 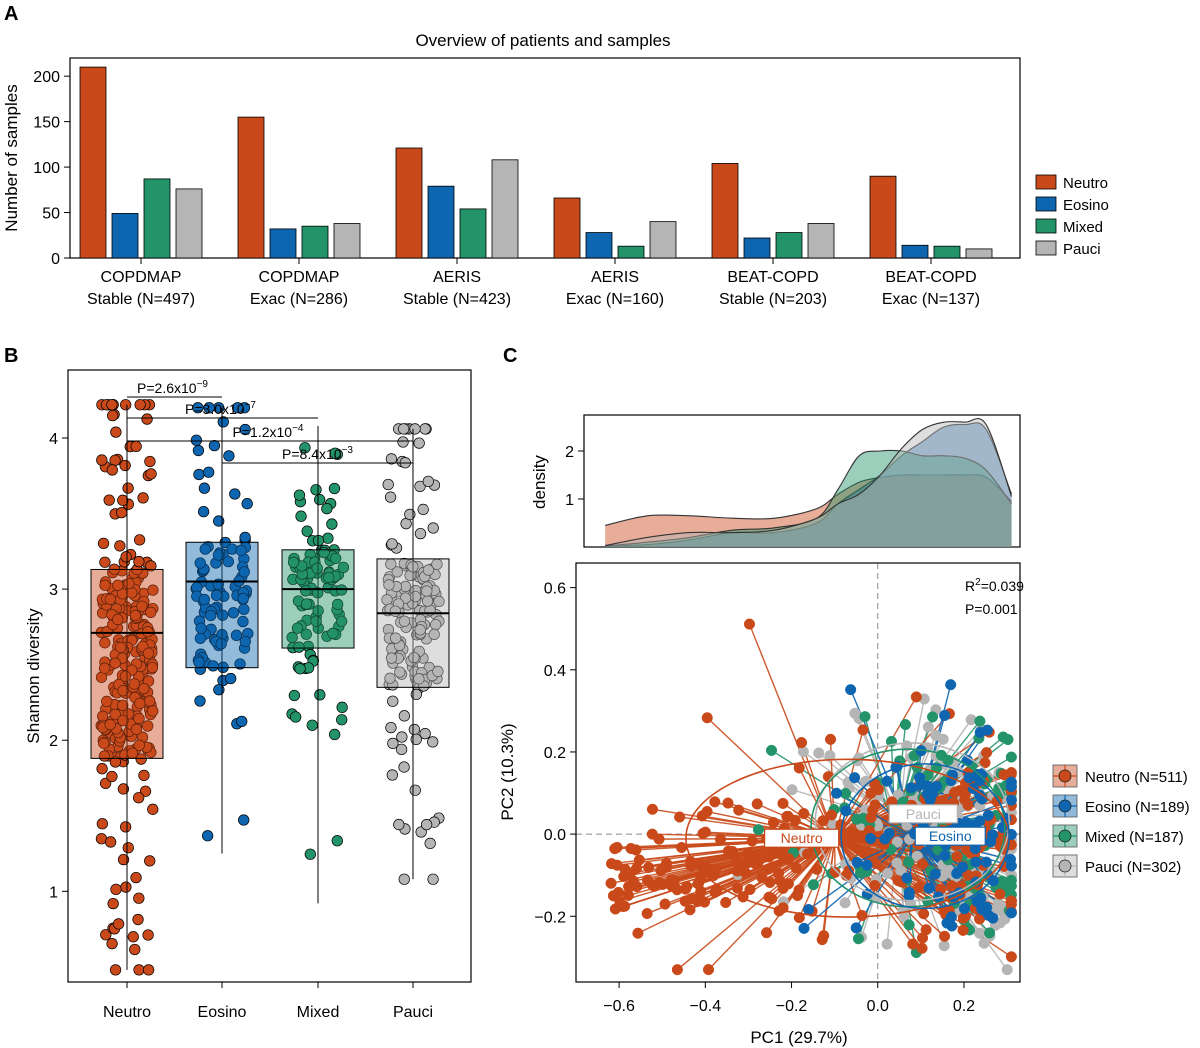 I want to click on bar-neutro, so click(x=93, y=162).